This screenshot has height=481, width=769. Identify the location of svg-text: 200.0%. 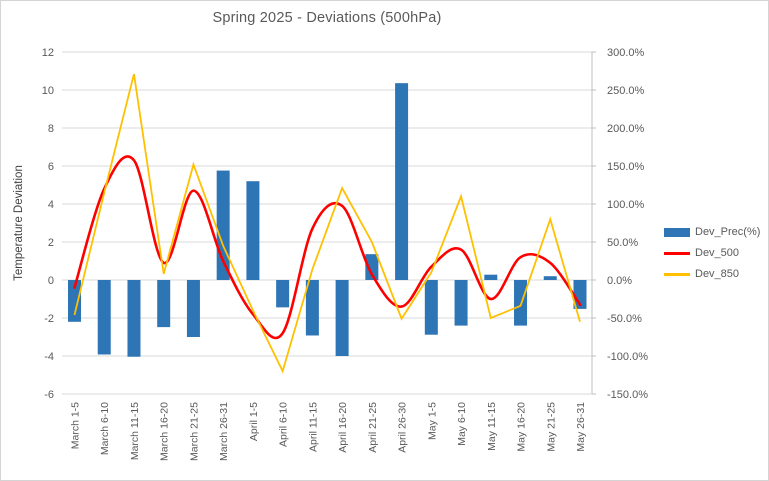
(626, 129).